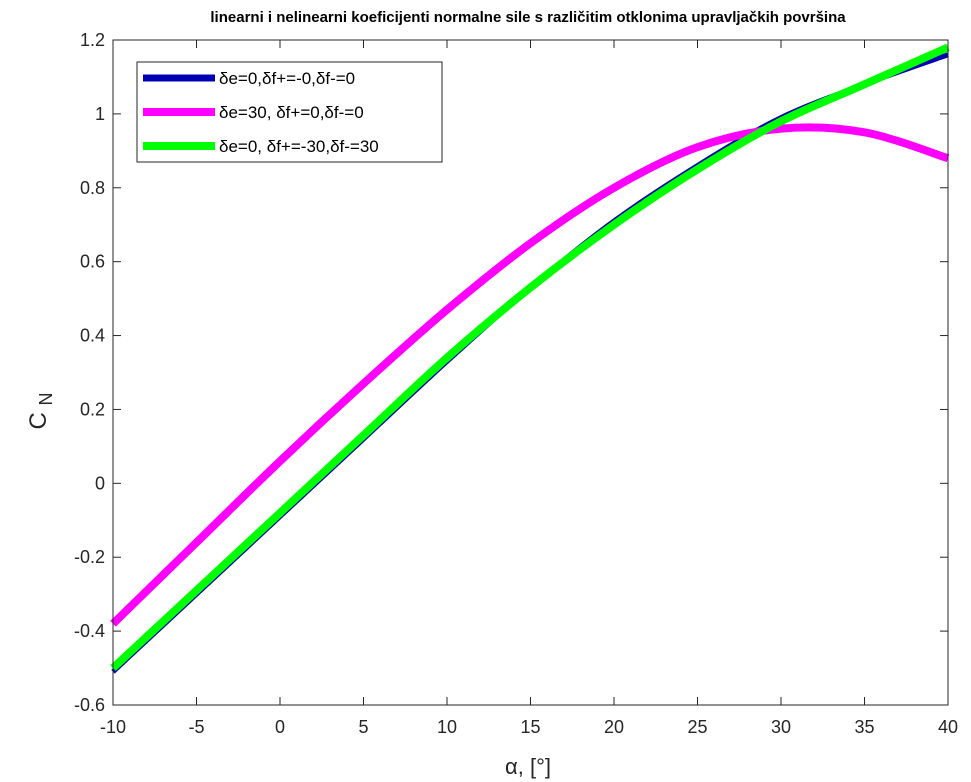  Describe the element at coordinates (363, 727) in the screenshot. I see `x-tick-label: 5` at that location.